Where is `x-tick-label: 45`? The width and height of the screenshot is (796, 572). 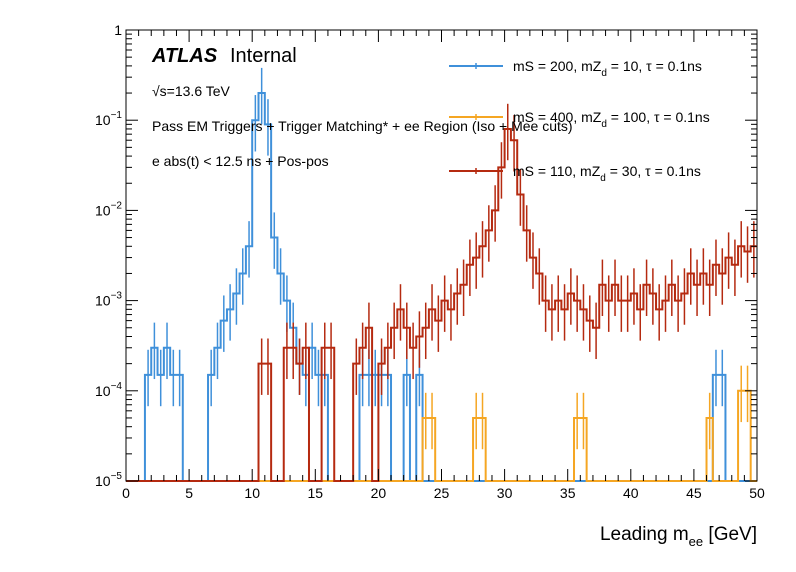 x-tick-label: 45 is located at coordinates (694, 493).